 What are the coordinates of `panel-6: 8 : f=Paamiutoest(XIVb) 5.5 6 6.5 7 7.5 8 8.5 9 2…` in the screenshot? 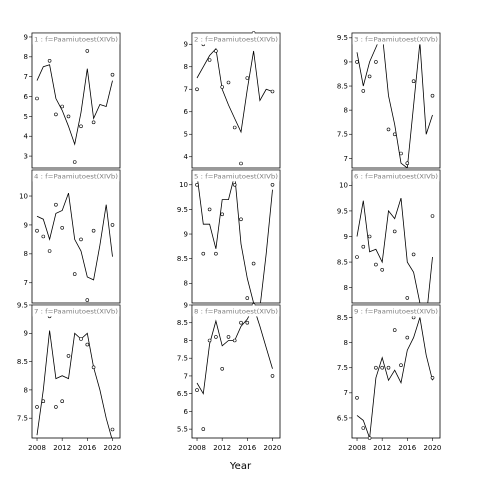 It's located at (229, 376).